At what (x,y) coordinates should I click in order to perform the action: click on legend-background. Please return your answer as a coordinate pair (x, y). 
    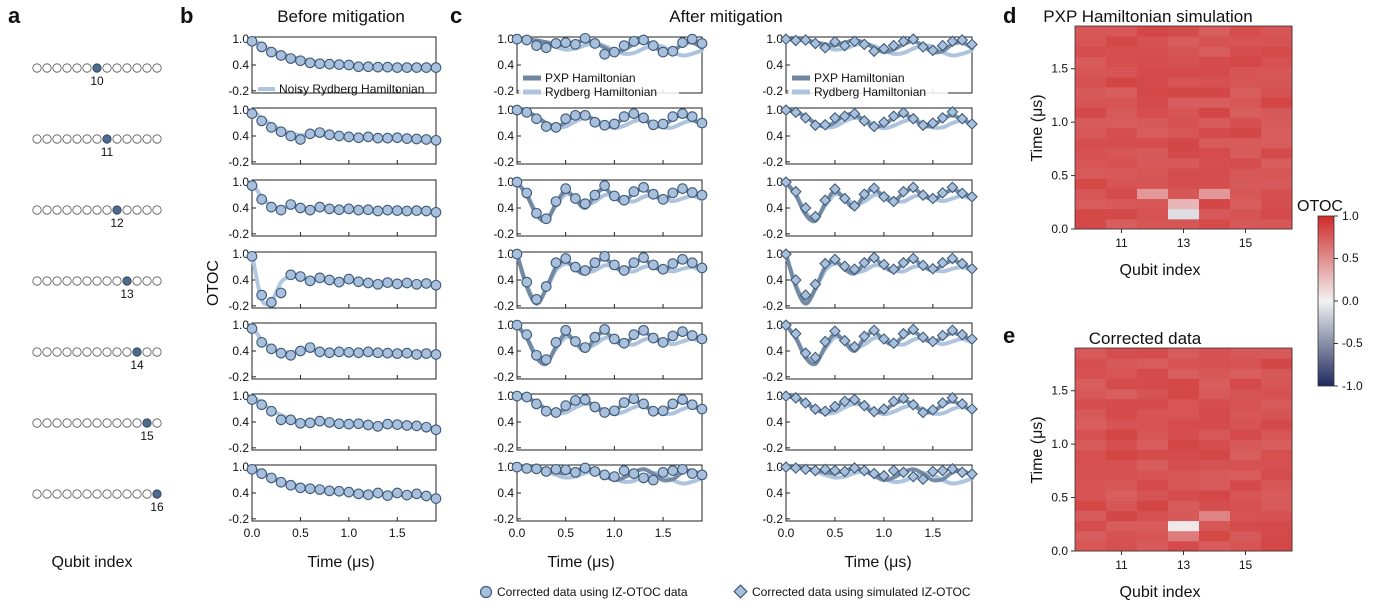
    Looking at the image, I should click on (599, 84).